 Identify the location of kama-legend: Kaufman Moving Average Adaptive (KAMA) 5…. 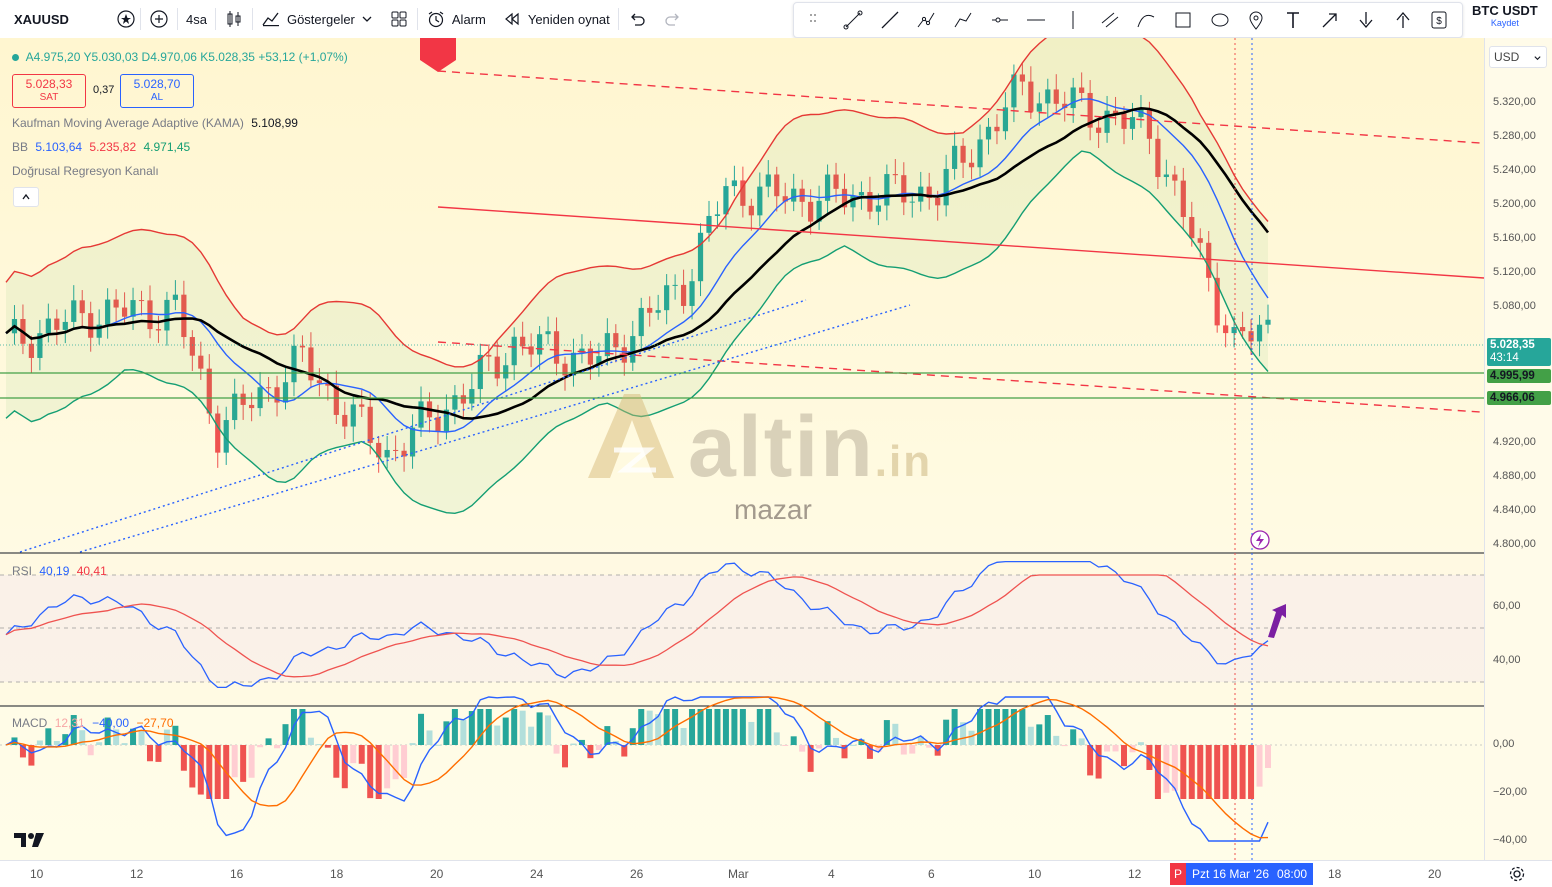
(155, 123).